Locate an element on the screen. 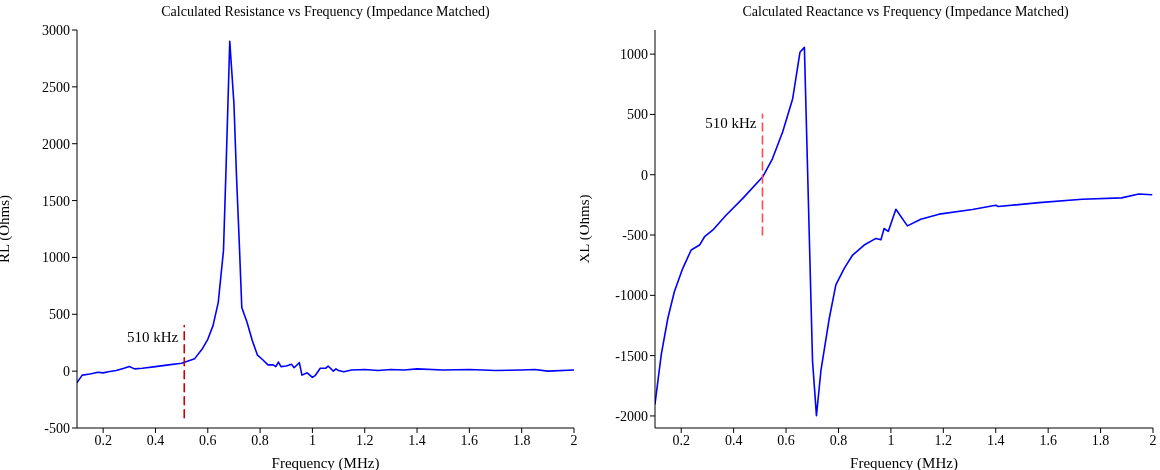 The image size is (1160, 470). y-tick-label: 3000 is located at coordinates (56, 30).